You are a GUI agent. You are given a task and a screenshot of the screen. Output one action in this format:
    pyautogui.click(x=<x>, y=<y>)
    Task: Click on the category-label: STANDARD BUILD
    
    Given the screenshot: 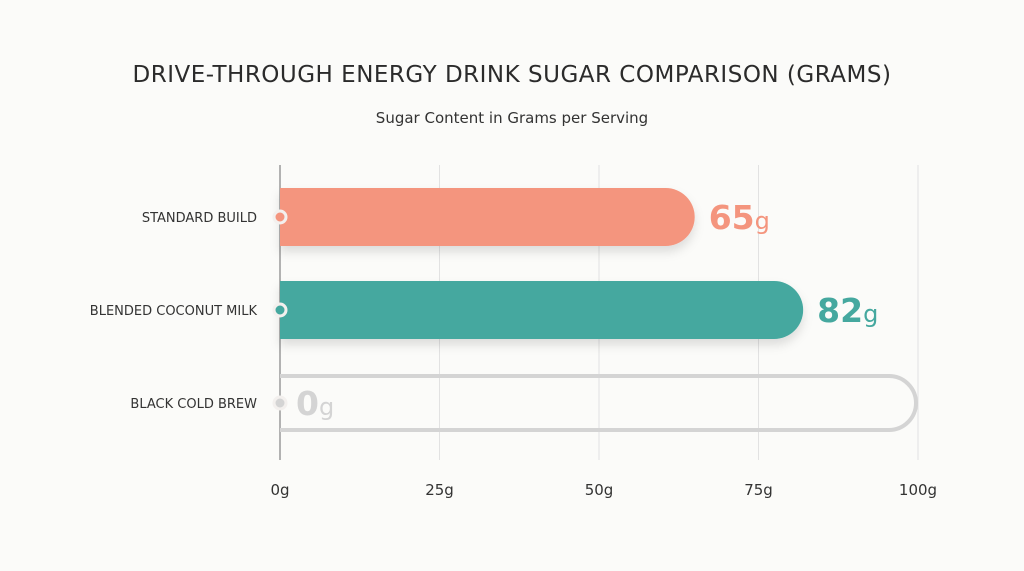 What is the action you would take?
    pyautogui.click(x=199, y=218)
    